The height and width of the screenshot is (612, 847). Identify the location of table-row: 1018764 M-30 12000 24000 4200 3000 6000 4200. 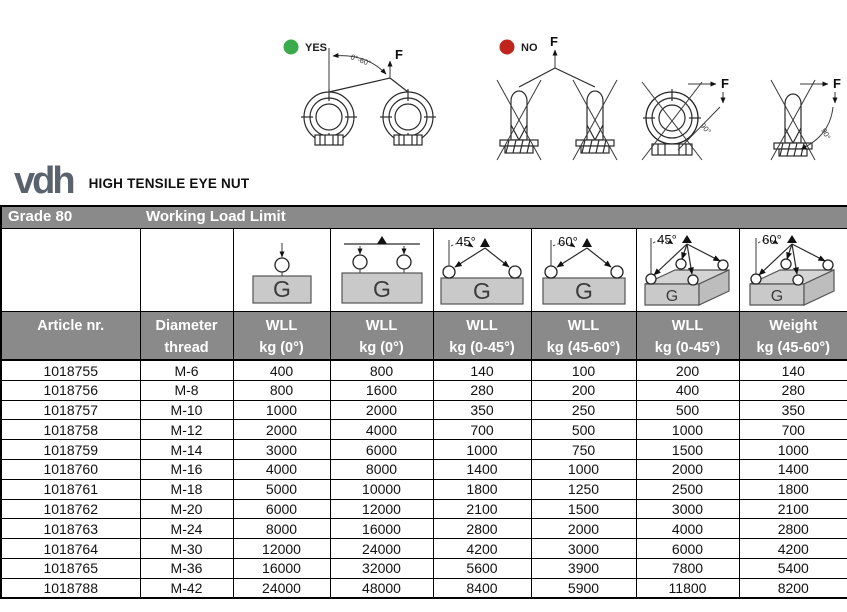
(423, 548).